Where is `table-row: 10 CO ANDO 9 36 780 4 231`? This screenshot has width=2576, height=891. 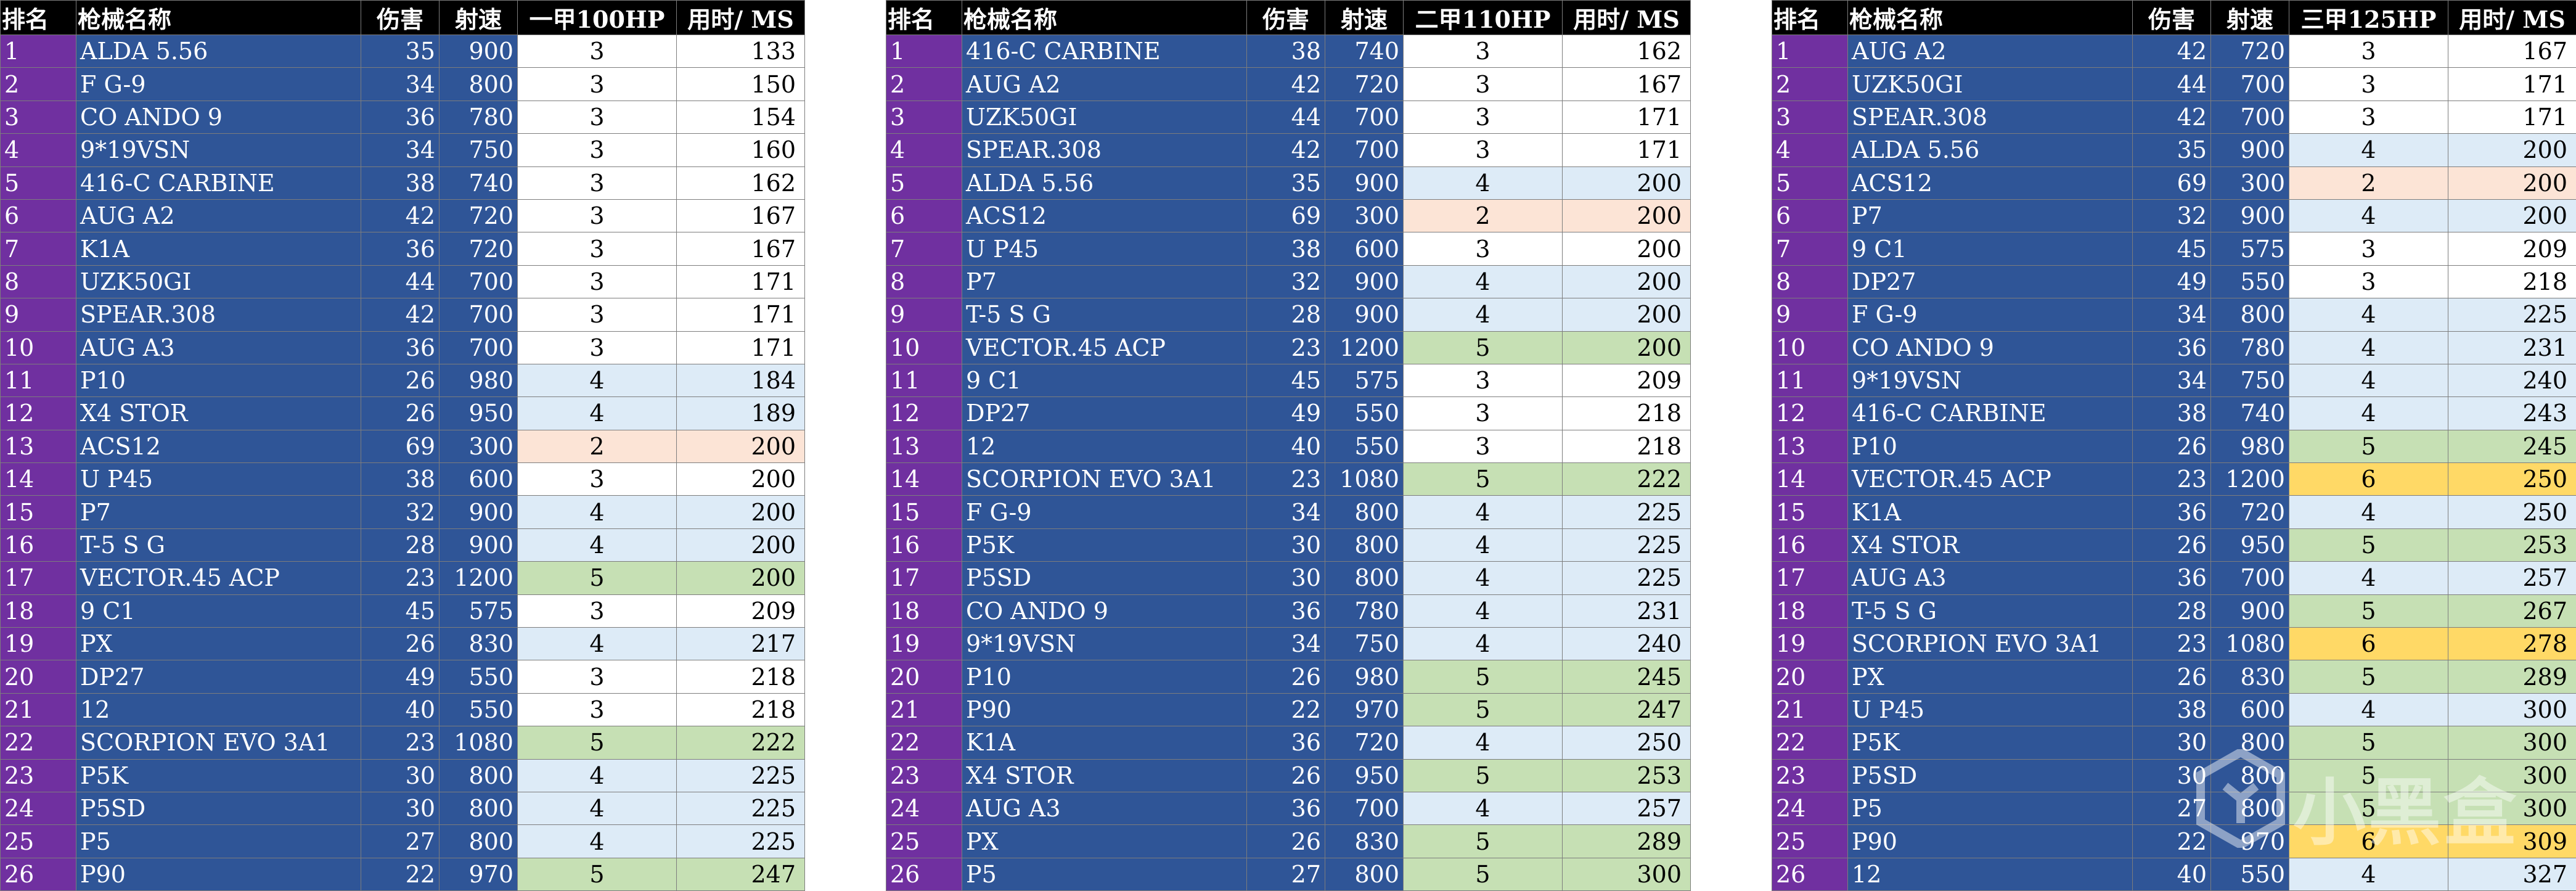
table-row: 10 CO ANDO 9 36 780 4 231 is located at coordinates (2174, 347).